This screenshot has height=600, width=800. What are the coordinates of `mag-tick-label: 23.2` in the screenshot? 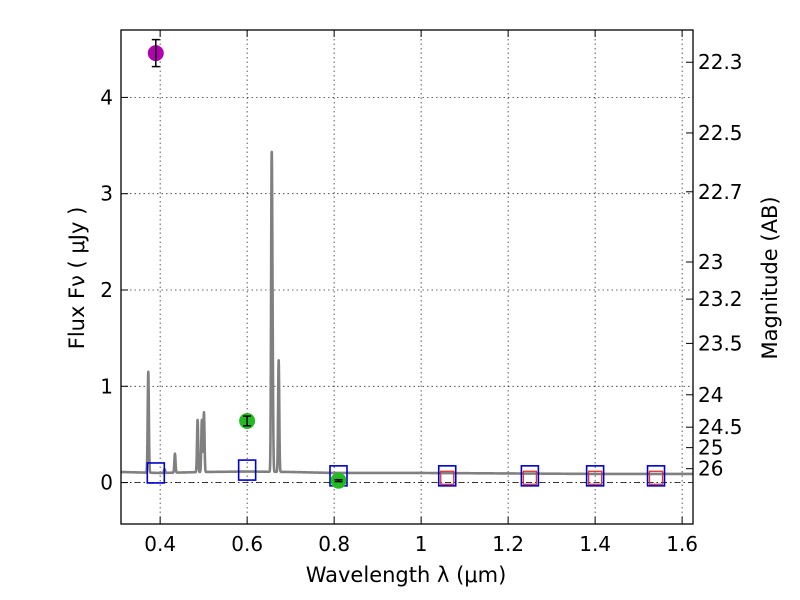 It's located at (720, 299).